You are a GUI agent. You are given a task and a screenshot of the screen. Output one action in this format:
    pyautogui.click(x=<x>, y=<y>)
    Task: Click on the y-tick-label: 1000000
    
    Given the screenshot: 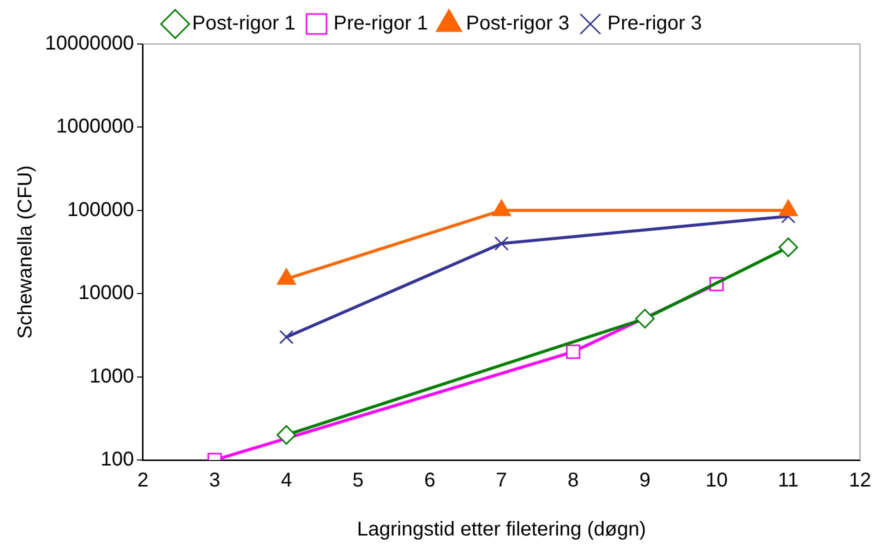 What is the action you would take?
    pyautogui.click(x=95, y=127)
    